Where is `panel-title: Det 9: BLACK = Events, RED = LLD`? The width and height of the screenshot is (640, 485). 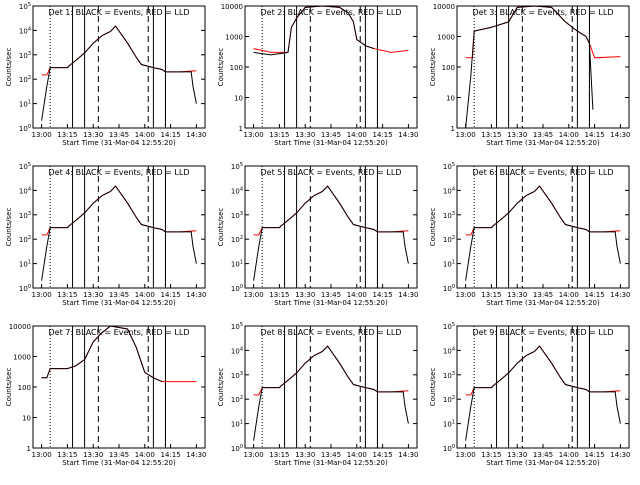 panel-title: Det 9: BLACK = Events, RED = LLD is located at coordinates (543, 332).